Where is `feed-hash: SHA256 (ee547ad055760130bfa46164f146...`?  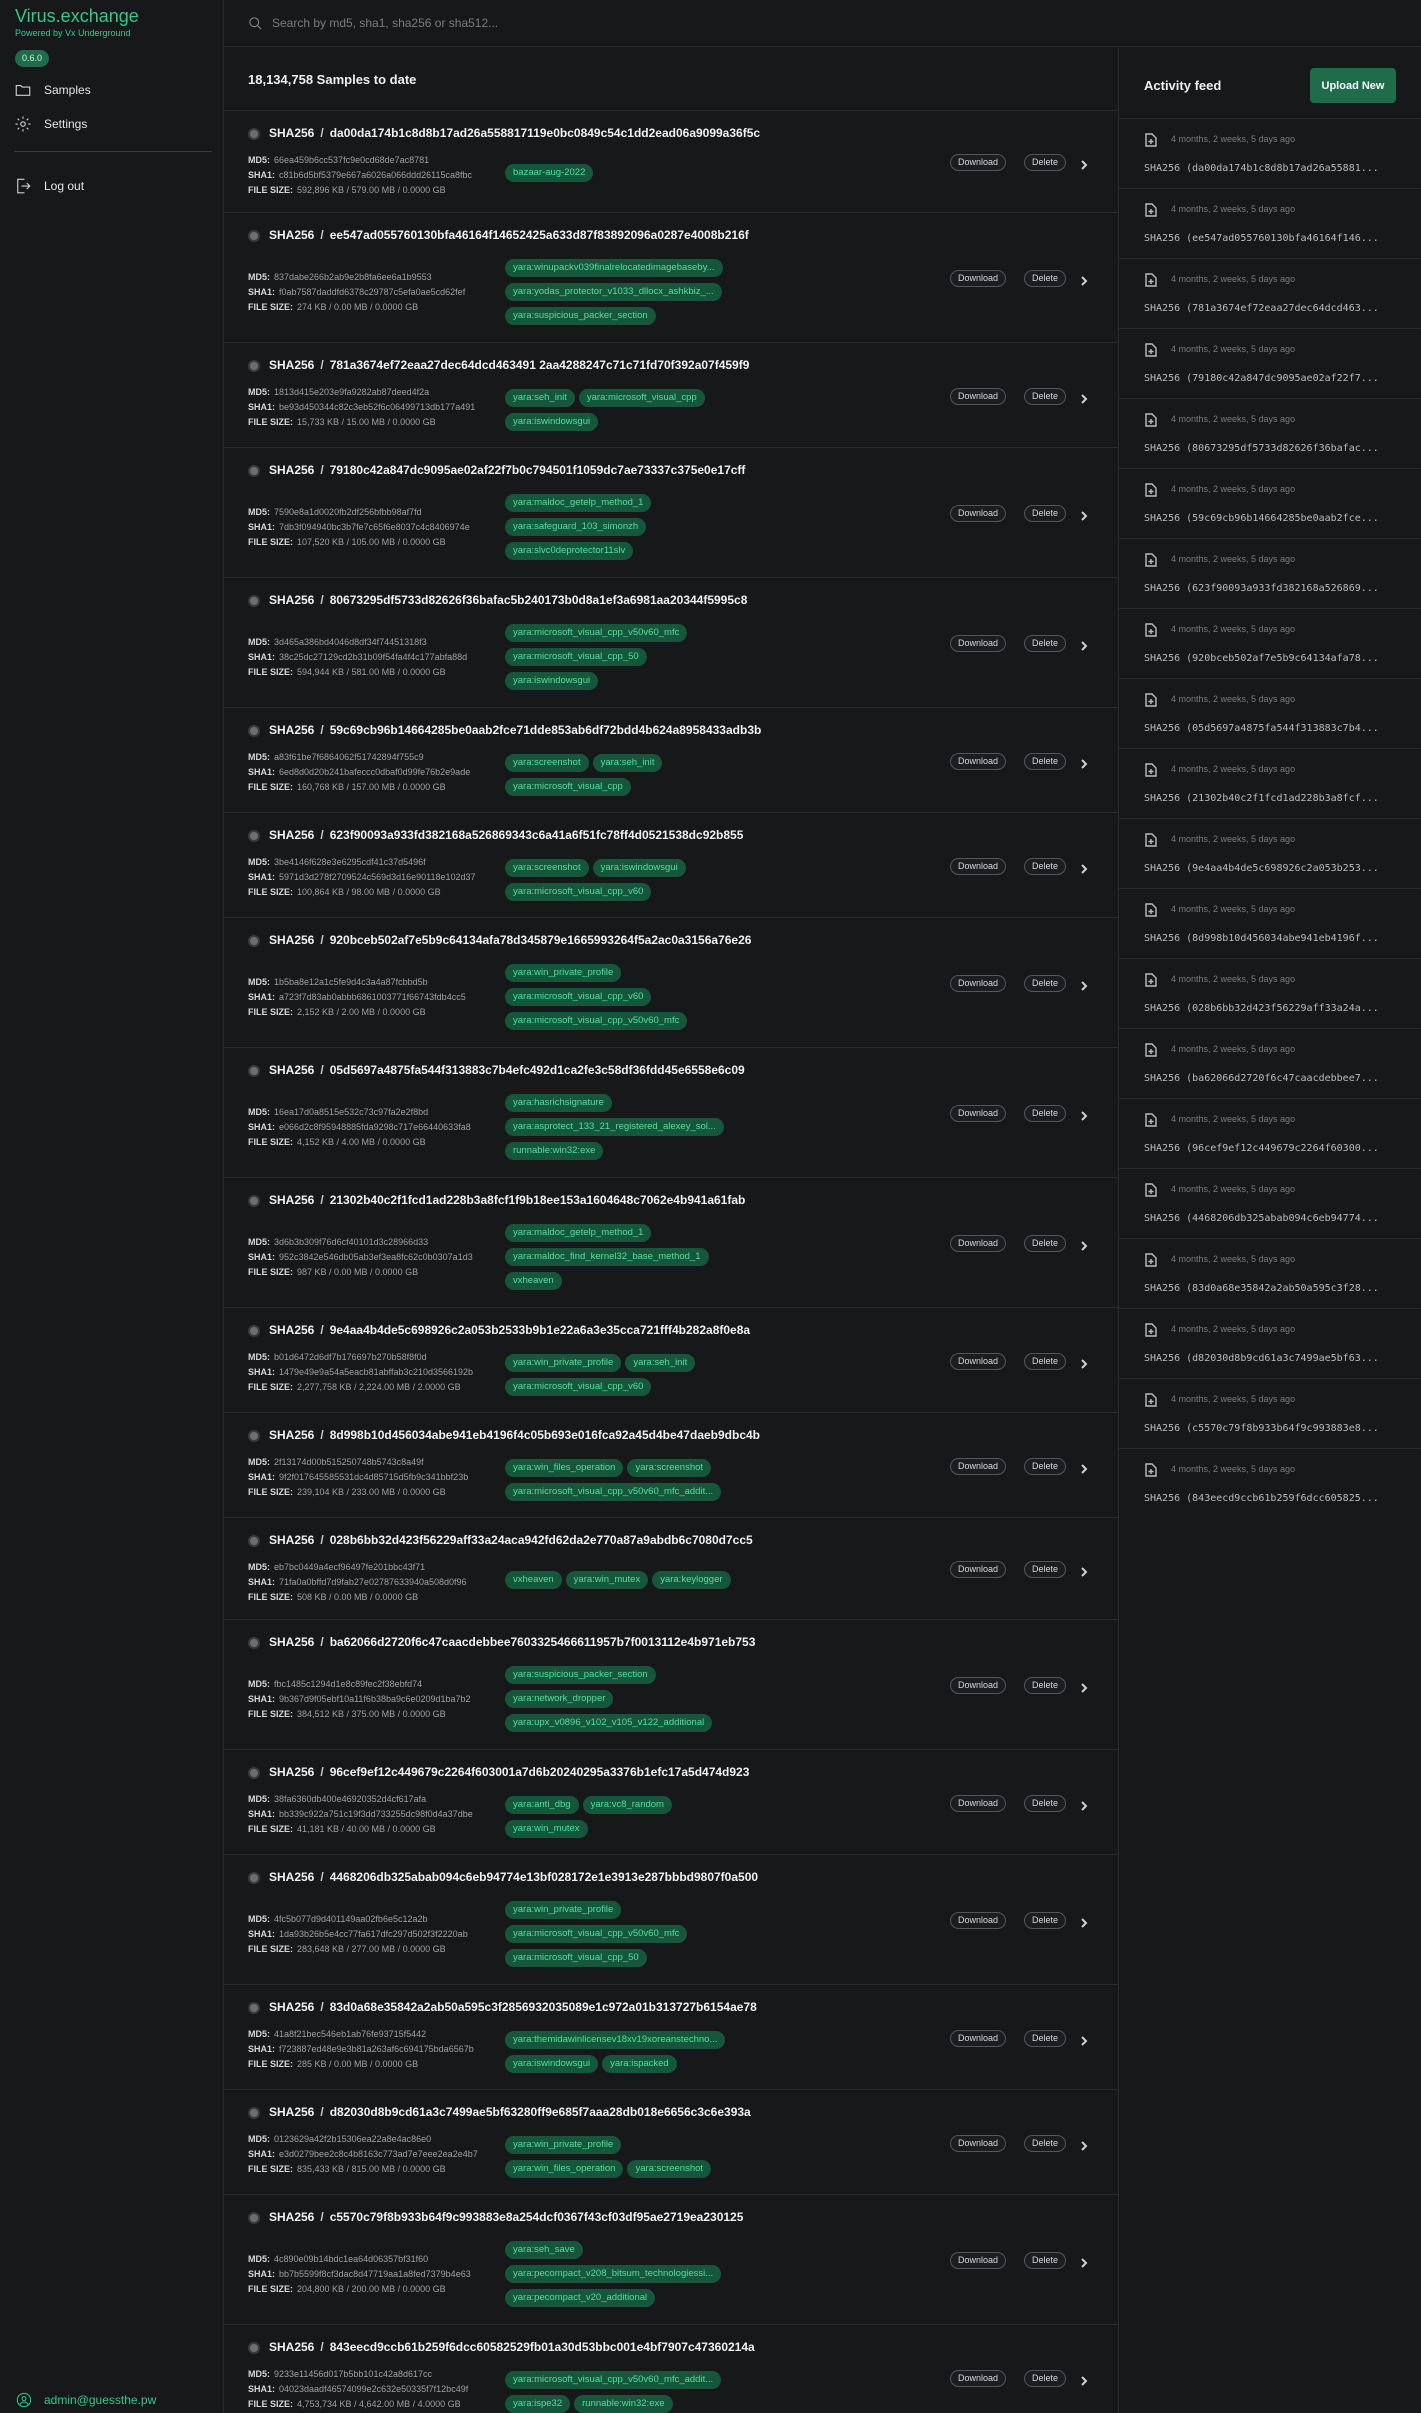
feed-hash: SHA256 (ee547ad055760130bfa46164f146... is located at coordinates (1261, 238).